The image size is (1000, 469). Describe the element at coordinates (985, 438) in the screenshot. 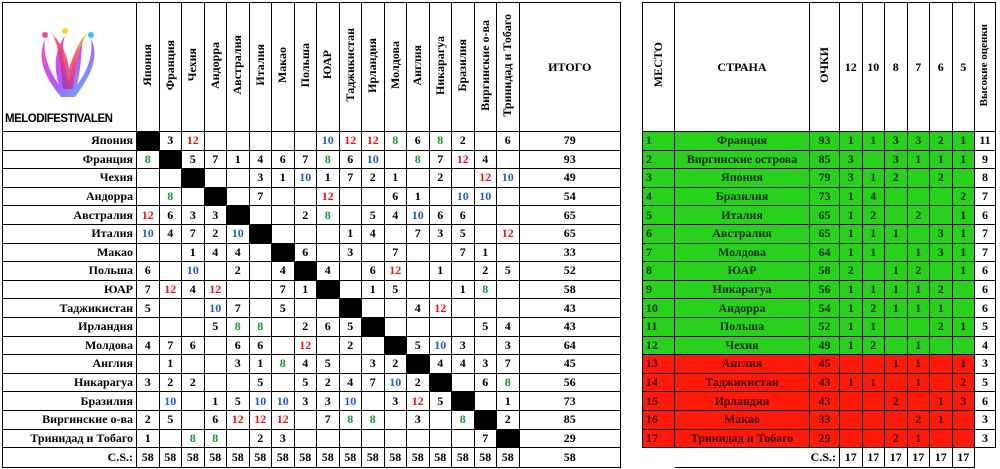

I see `high-scores-cell: 3` at that location.